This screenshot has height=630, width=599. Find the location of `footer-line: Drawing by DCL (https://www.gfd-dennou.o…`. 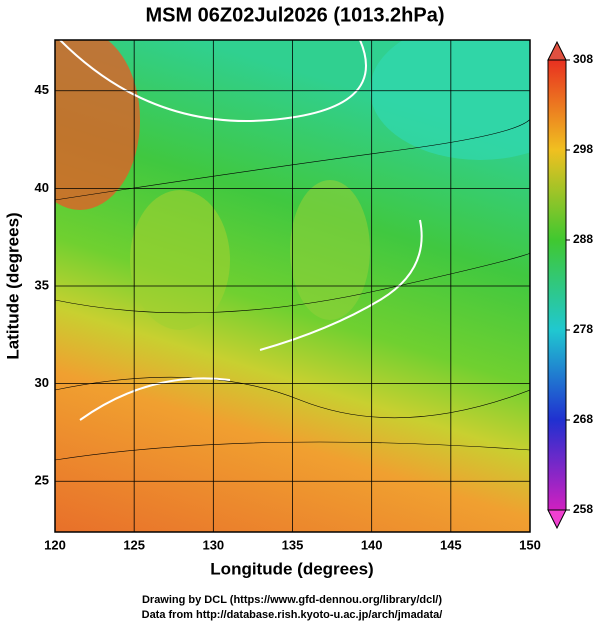

footer-line: Drawing by DCL (https://www.gfd-dennou.o… is located at coordinates (292, 600).